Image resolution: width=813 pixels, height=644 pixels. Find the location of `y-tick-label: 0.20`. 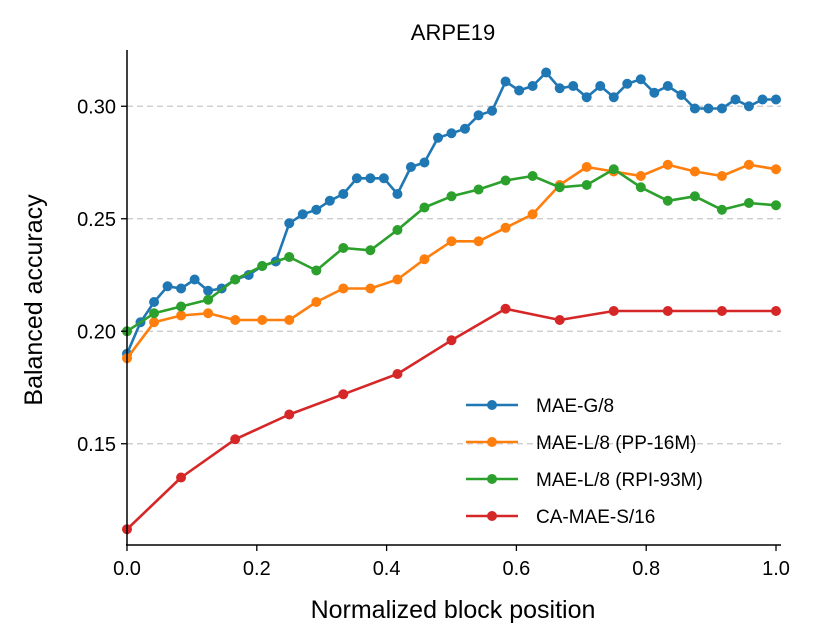

y-tick-label: 0.20 is located at coordinates (96, 332).